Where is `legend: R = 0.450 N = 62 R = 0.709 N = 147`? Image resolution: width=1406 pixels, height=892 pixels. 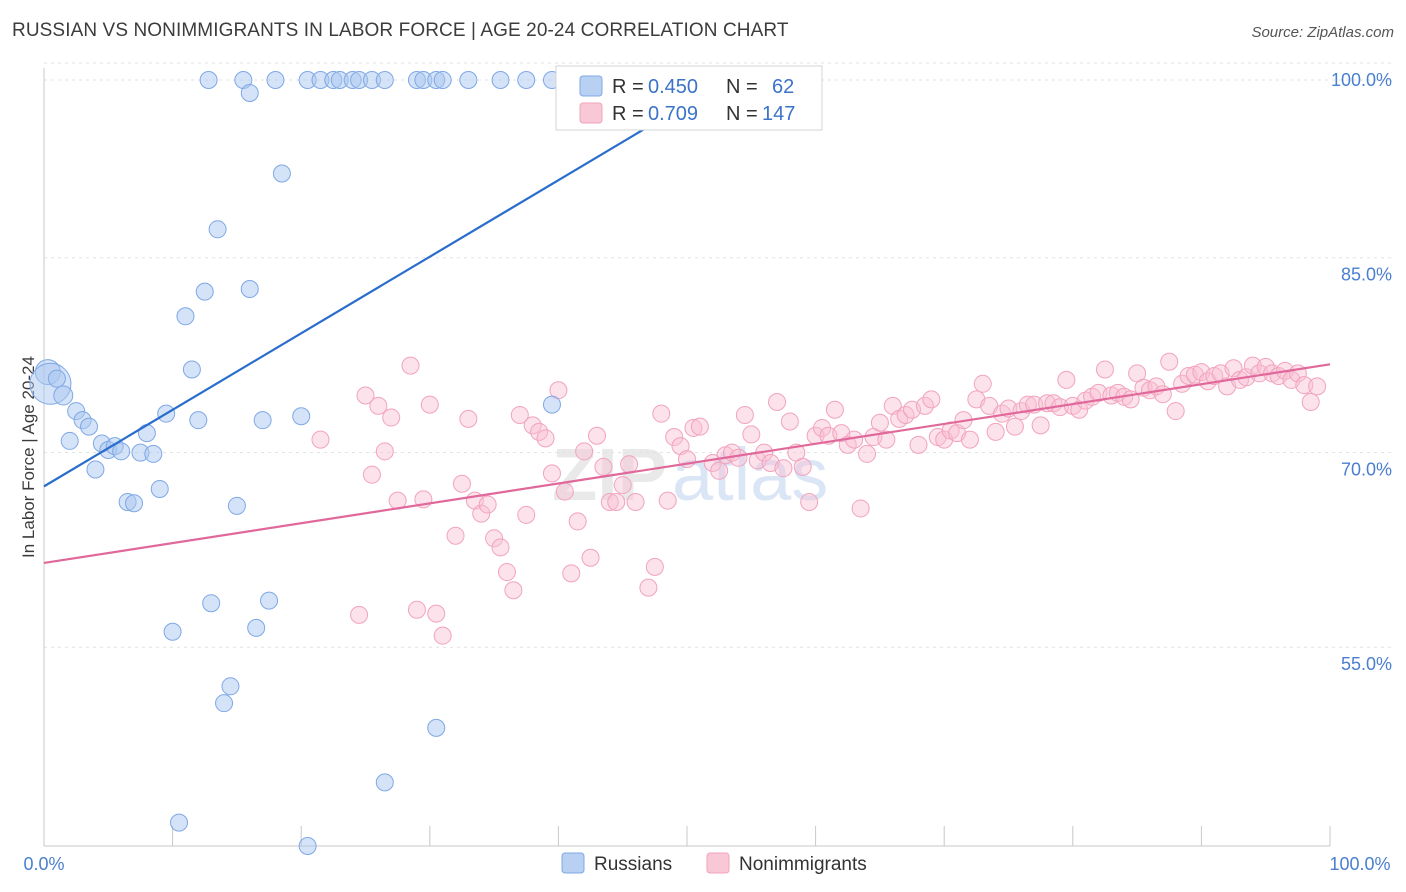
legend: R = 0.450 N = 62 R = 0.709 N = 147 is located at coordinates (689, 98).